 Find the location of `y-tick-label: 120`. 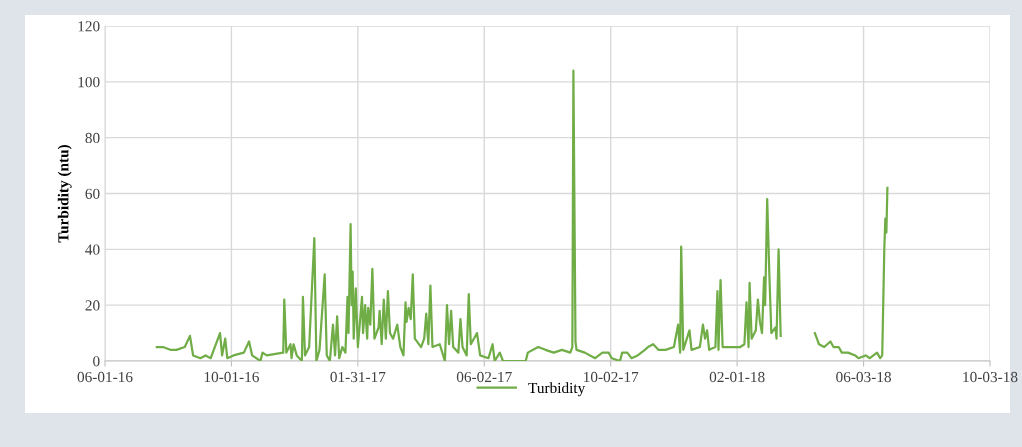

y-tick-label: 120 is located at coordinates (89, 26).